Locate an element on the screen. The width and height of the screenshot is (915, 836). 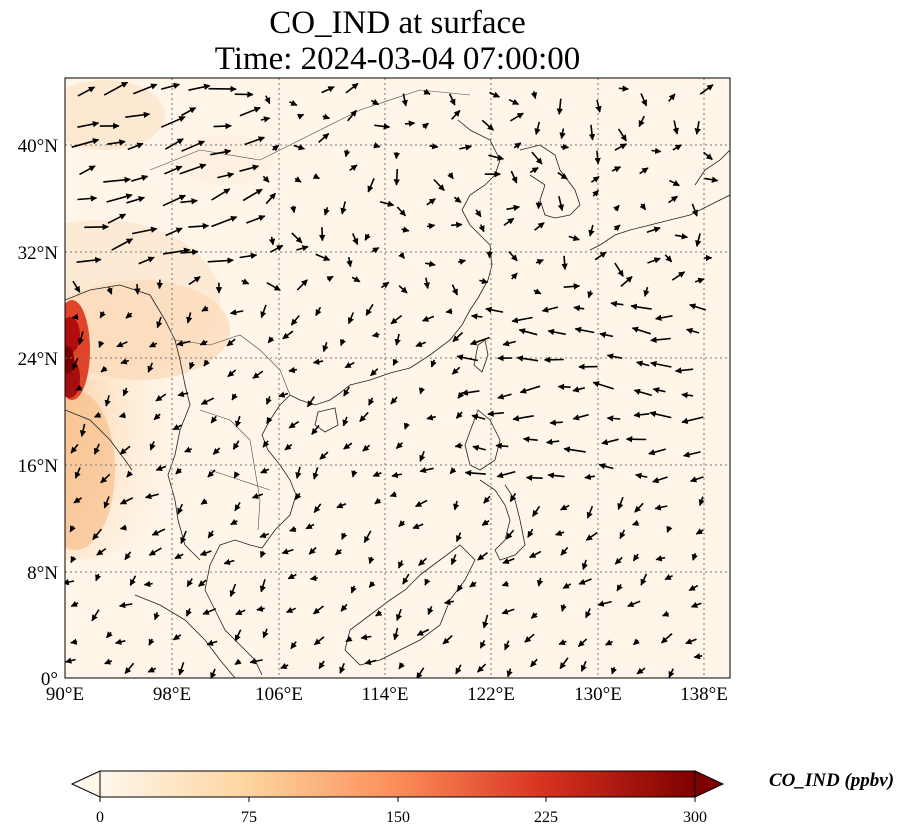
colorbar: 0 75 150 225 300 is located at coordinates (397, 798).